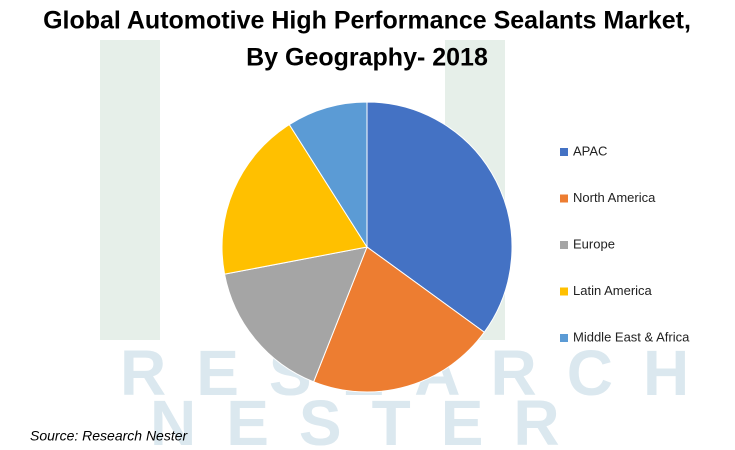  I want to click on legend-label: Europe, so click(594, 243).